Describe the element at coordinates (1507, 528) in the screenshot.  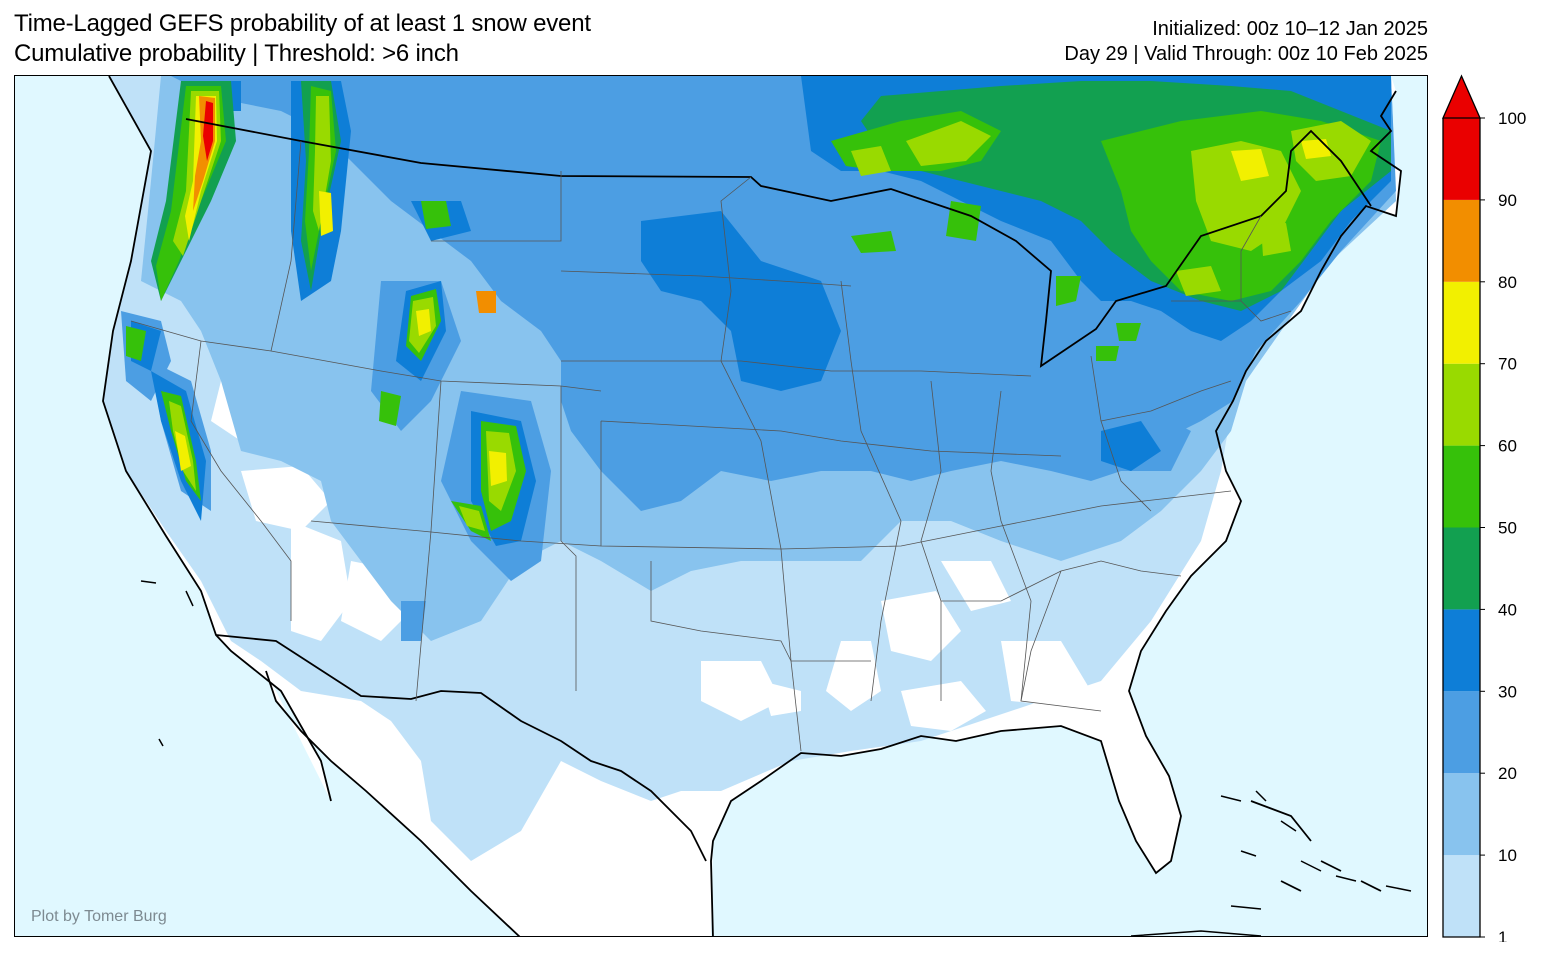
I see `colorbar-tick-label: 50` at that location.